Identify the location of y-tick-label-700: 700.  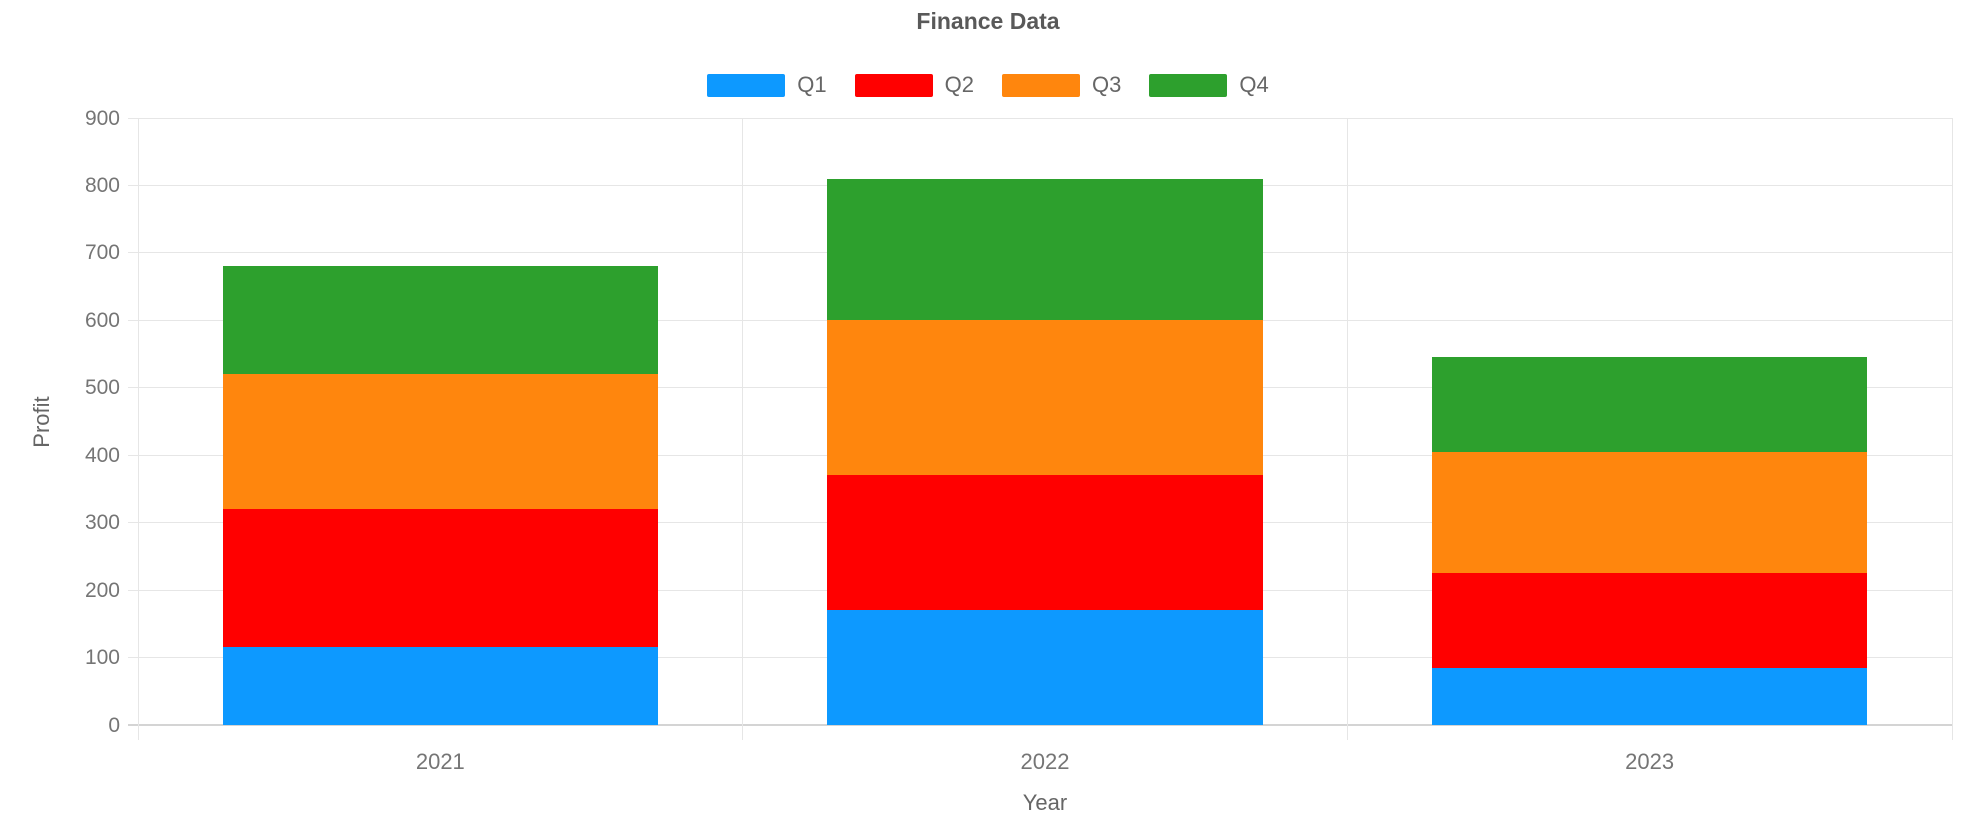
(102, 253).